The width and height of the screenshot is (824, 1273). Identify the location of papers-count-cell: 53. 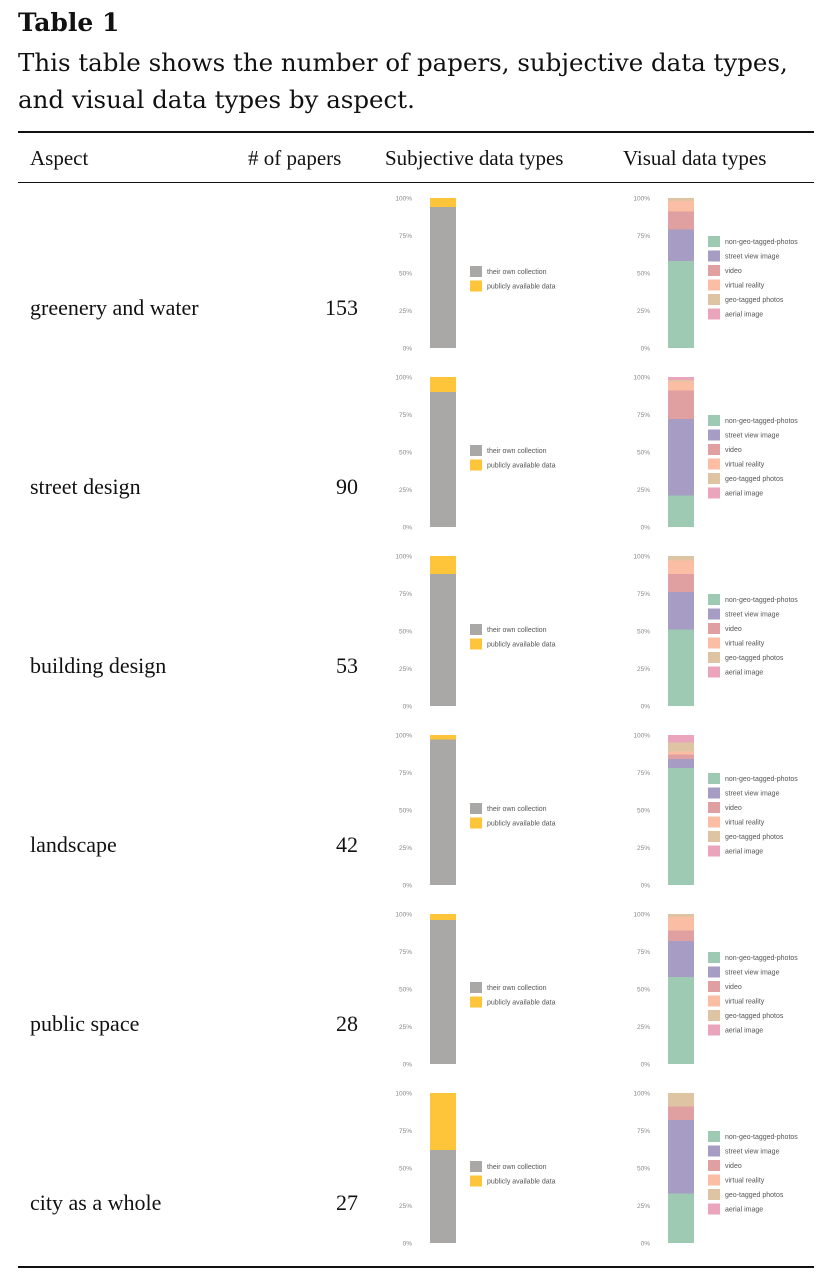
(347, 665).